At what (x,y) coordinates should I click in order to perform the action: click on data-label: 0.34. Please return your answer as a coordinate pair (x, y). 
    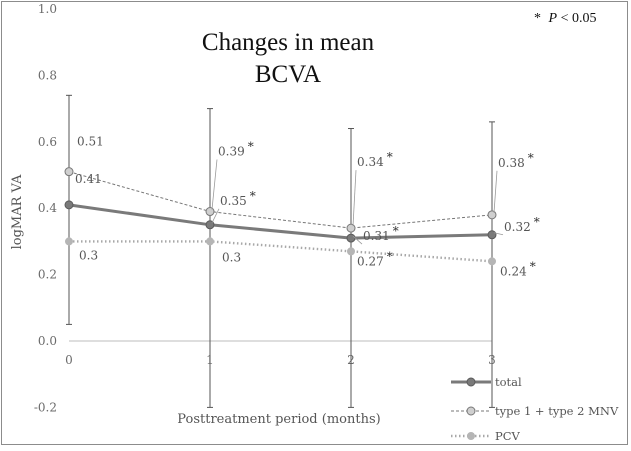
    Looking at the image, I should click on (370, 162).